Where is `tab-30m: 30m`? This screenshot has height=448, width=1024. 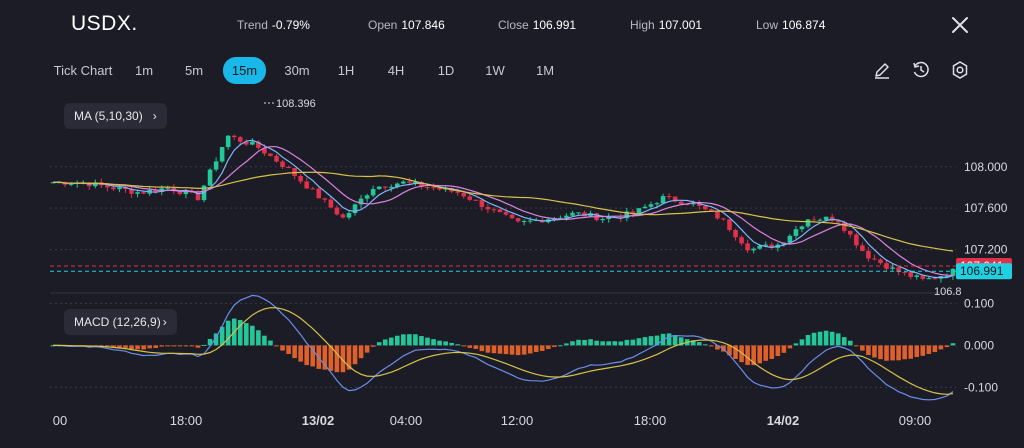
tab-30m: 30m is located at coordinates (297, 70).